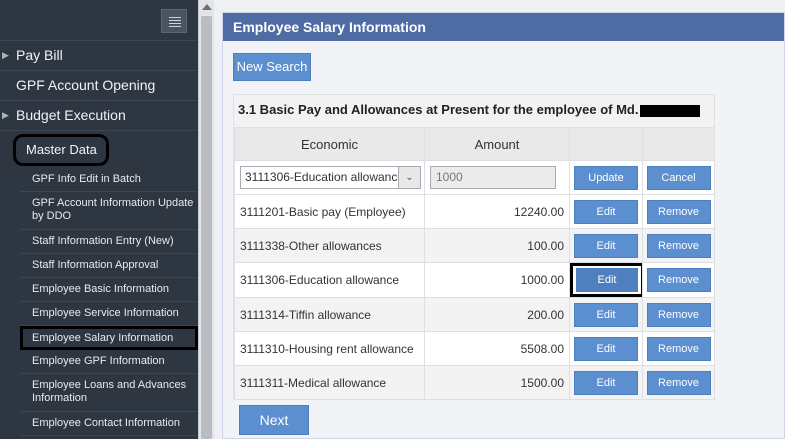 This screenshot has height=439, width=785. I want to click on economic-cell: 3111306-Education allowance ⌄, so click(329, 177).